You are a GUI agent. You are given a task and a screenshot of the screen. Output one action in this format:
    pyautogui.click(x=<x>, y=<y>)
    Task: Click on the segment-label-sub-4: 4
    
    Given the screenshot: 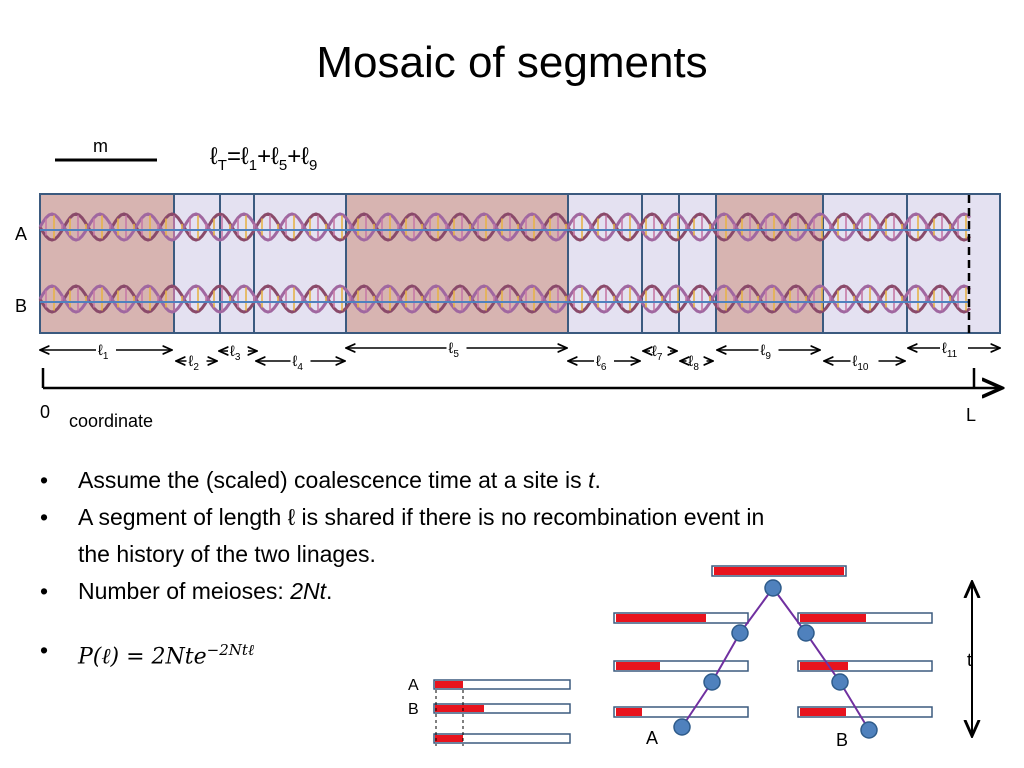 What is the action you would take?
    pyautogui.click(x=300, y=367)
    